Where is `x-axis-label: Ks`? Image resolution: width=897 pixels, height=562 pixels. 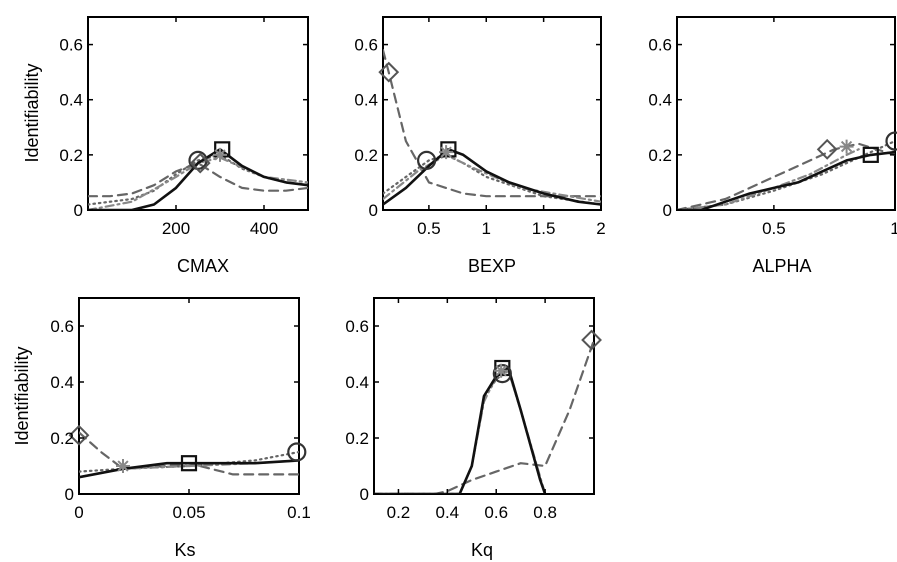 x-axis-label: Ks is located at coordinates (184, 550).